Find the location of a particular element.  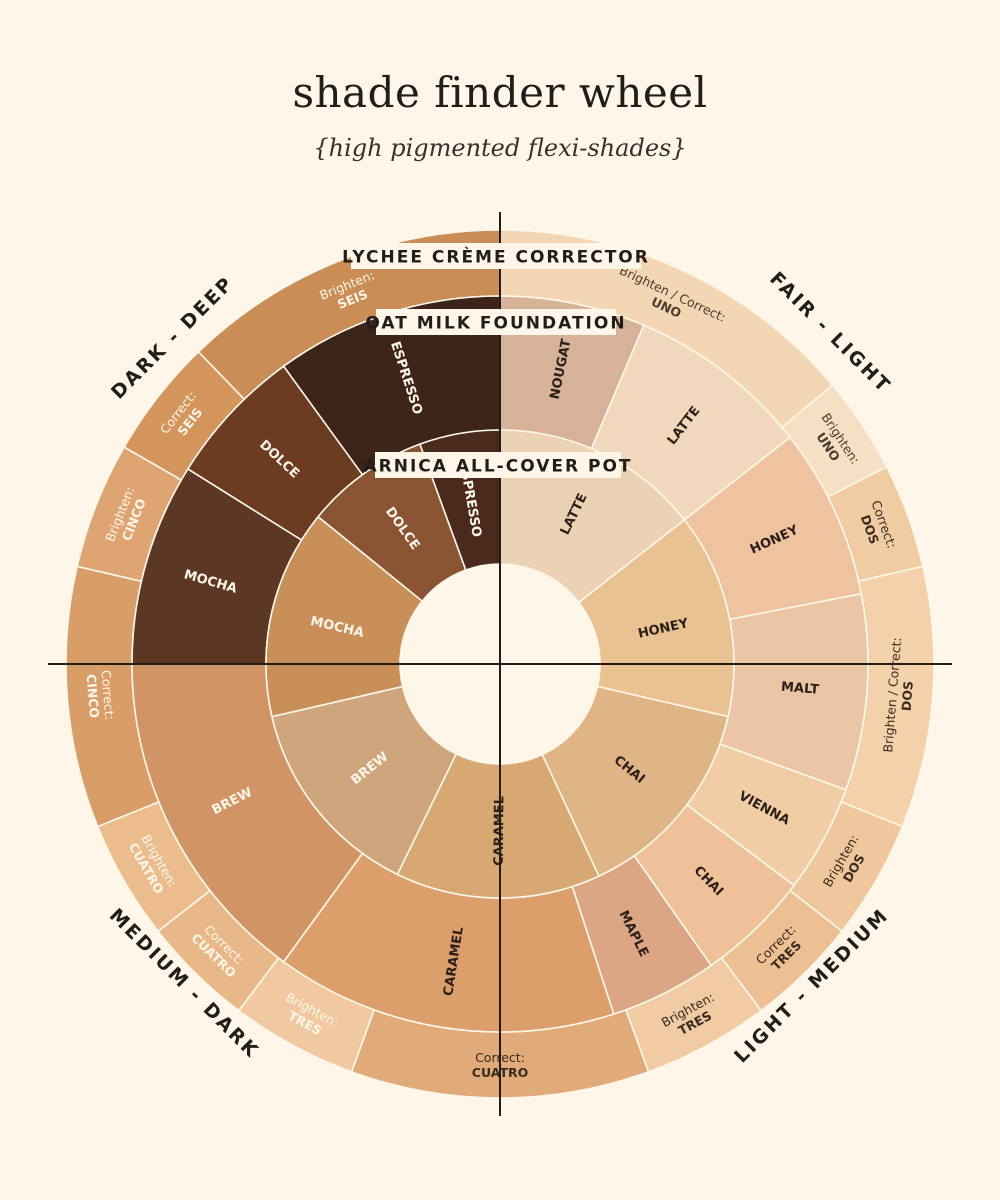

page-title: shade finder wheel is located at coordinates (500, 92).